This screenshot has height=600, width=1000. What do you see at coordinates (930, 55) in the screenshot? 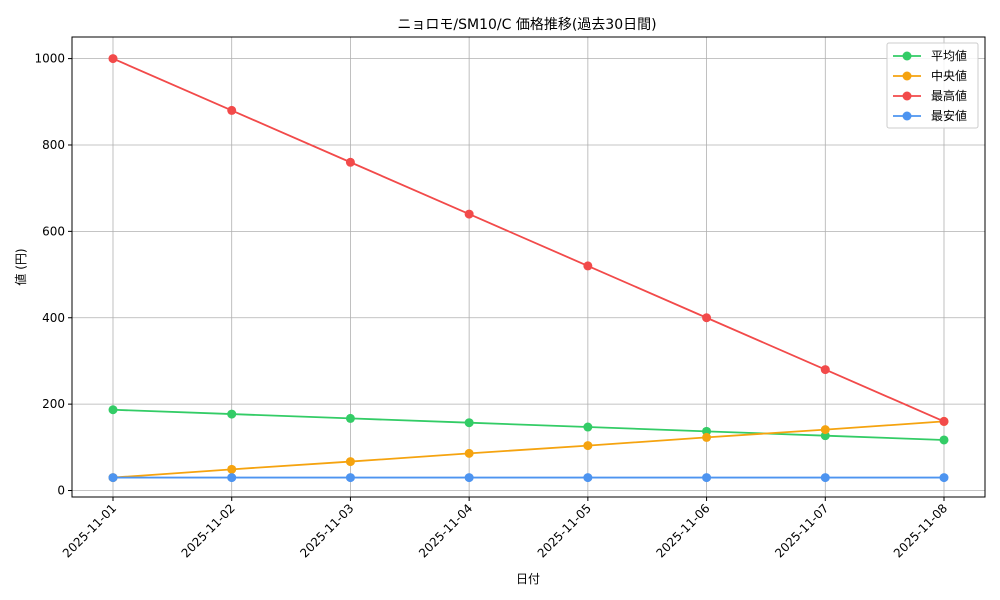
I see `legend-item: 平均値` at bounding box center [930, 55].